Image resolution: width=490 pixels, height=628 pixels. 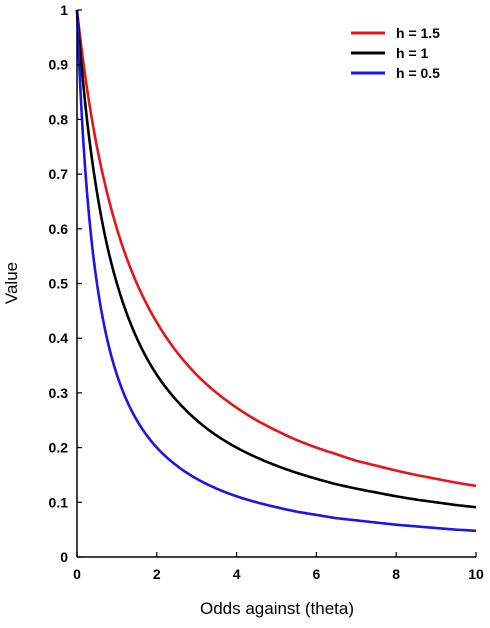 What do you see at coordinates (59, 65) in the screenshot?
I see `y-tick-label: 0.9` at bounding box center [59, 65].